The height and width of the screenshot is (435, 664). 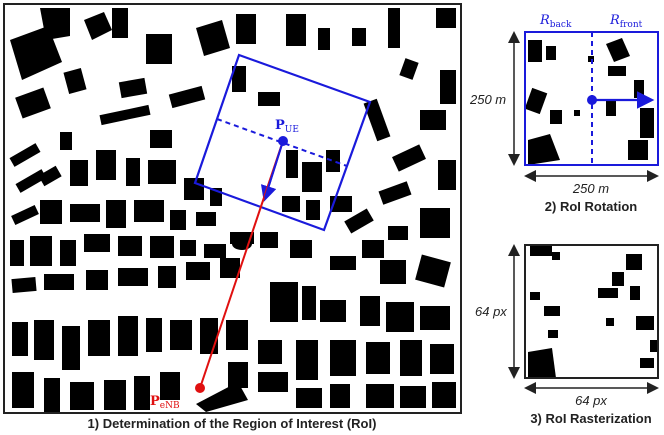 What do you see at coordinates (287, 126) in the screenshot?
I see `ue-label: PUE` at bounding box center [287, 126].